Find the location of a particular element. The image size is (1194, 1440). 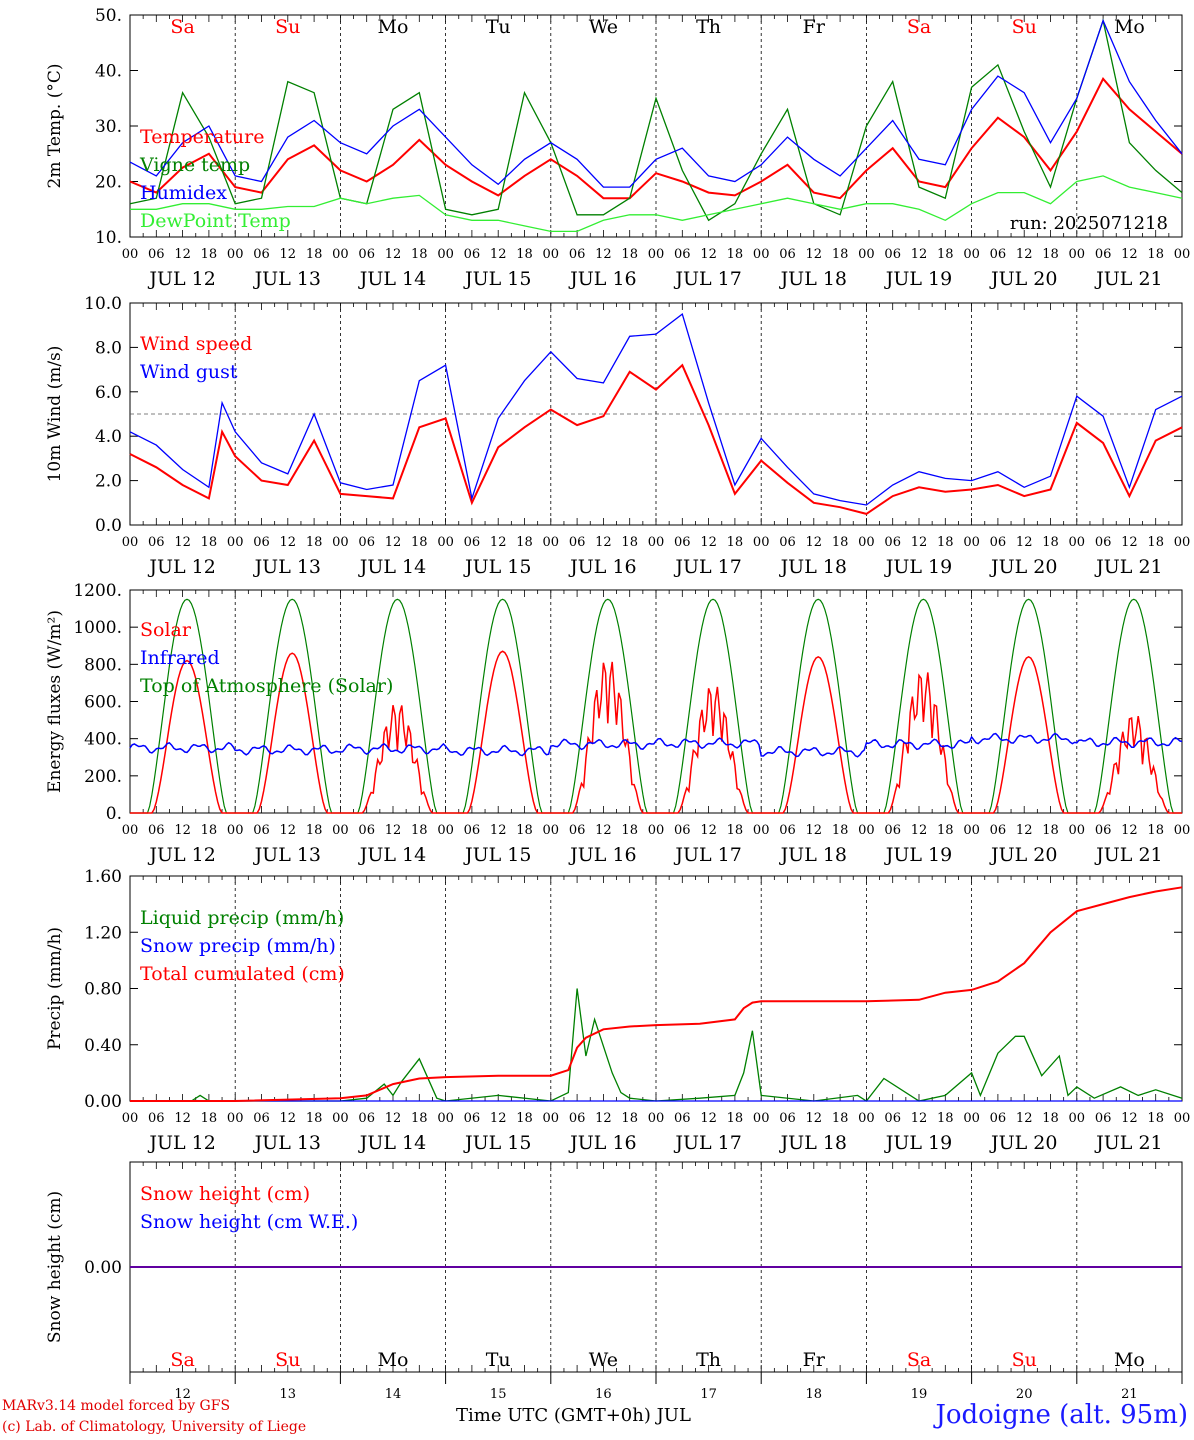

day-label: JUL 15 is located at coordinates (497, 567).